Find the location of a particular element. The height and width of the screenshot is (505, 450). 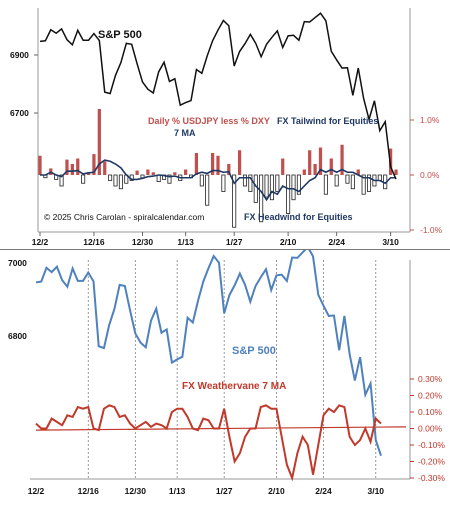

trend-line is located at coordinates (221, 428).